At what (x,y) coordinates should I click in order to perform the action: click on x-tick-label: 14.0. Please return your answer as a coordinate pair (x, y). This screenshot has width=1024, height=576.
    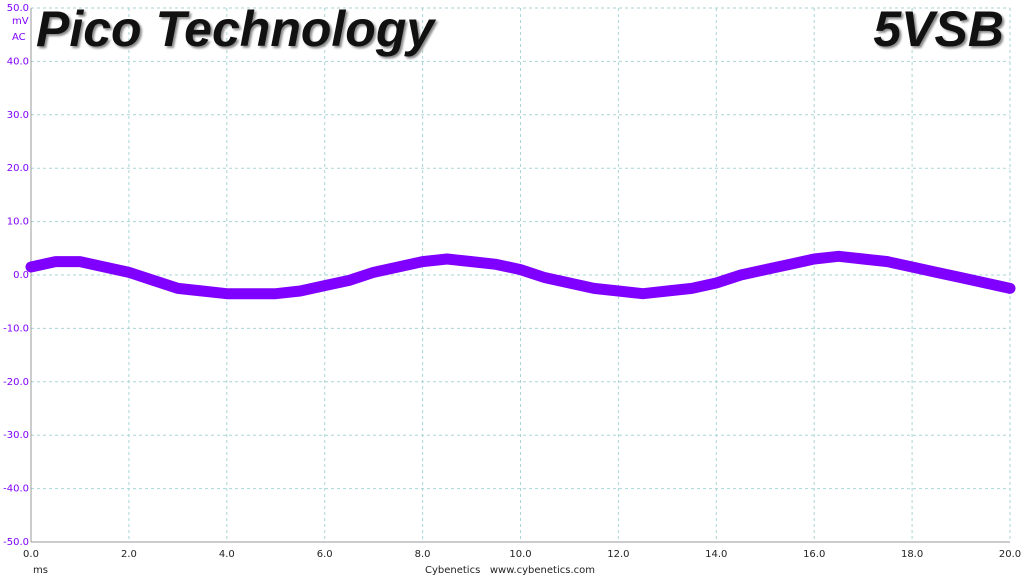
    Looking at the image, I should click on (716, 554).